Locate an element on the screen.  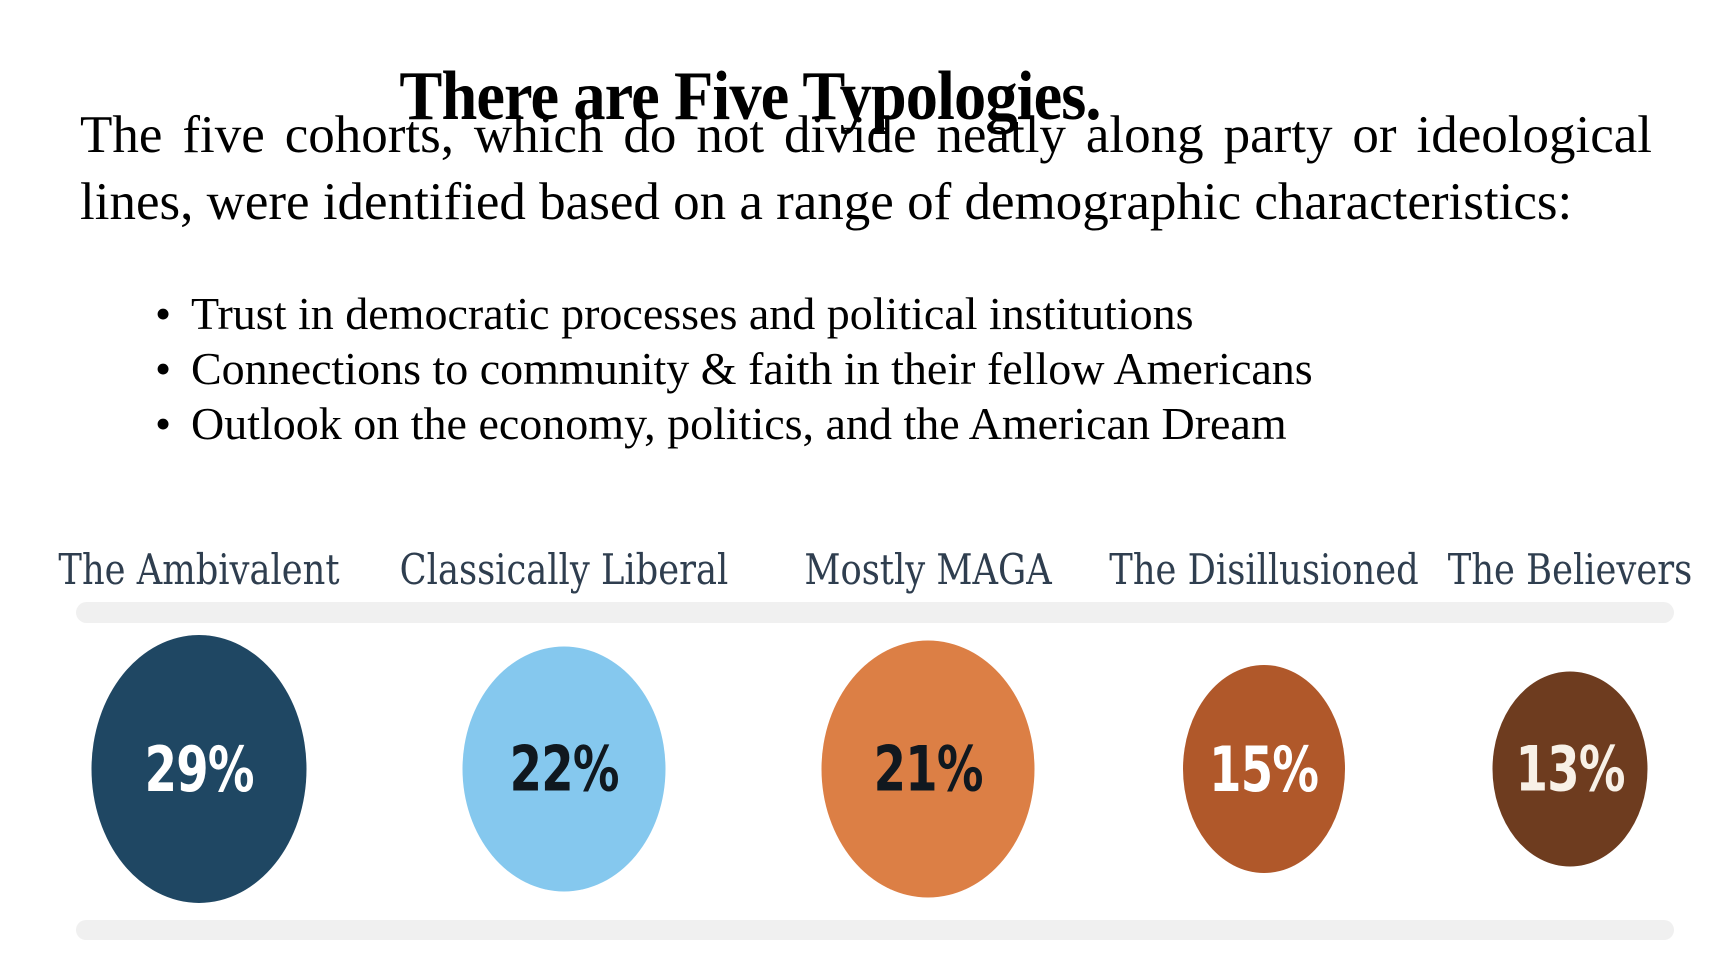
typology-bubble: 29% is located at coordinates (199, 769).